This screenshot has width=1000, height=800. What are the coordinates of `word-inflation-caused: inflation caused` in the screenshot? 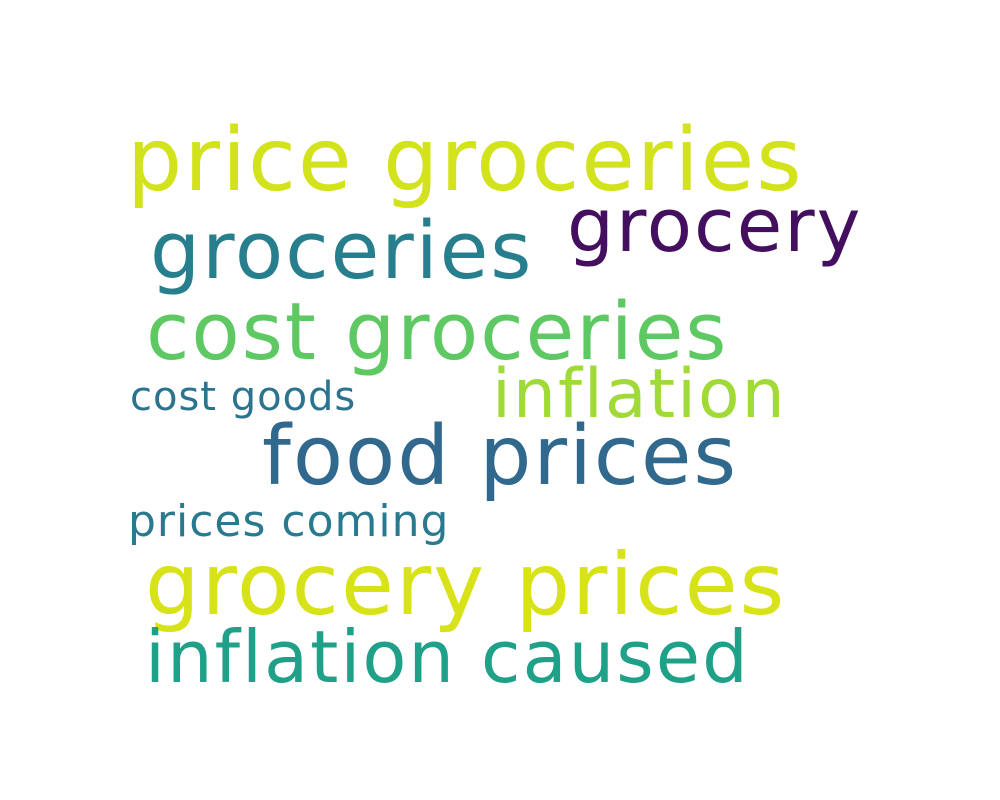 It's located at (447, 657).